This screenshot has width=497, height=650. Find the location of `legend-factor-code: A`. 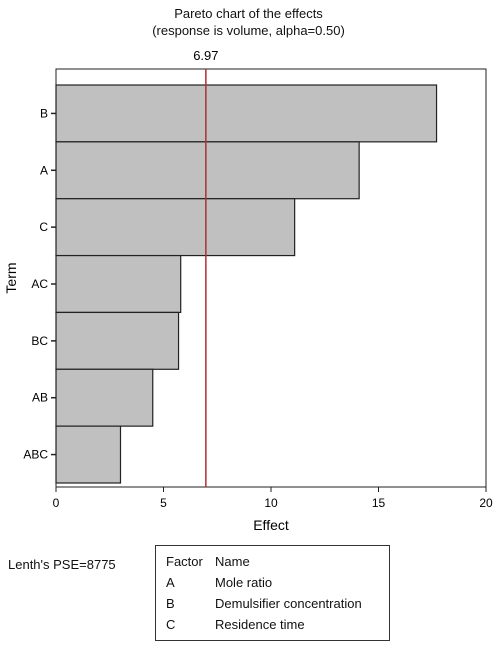

legend-factor-code: A is located at coordinates (170, 582).